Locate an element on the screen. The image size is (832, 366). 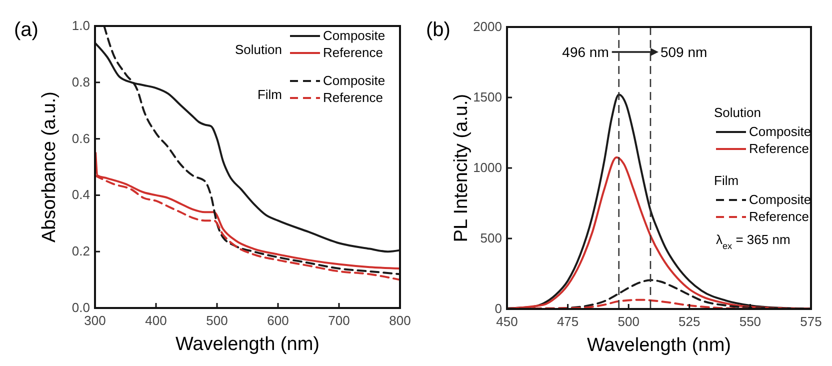
y-tick-label: 0.0 is located at coordinates (81, 307).